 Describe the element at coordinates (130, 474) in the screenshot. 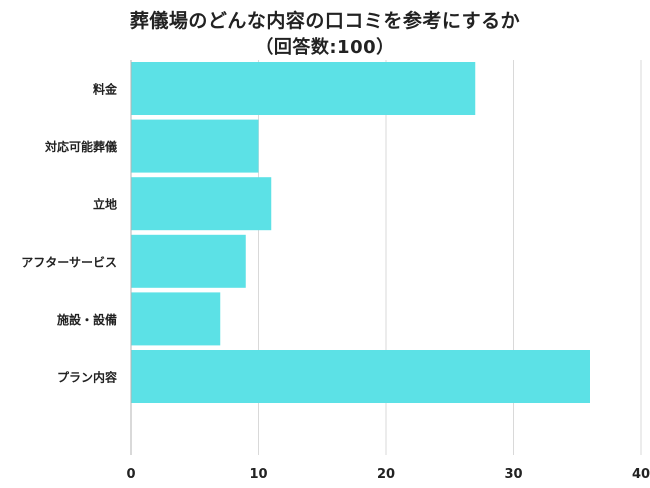

I see `x-tick-label: 0` at that location.